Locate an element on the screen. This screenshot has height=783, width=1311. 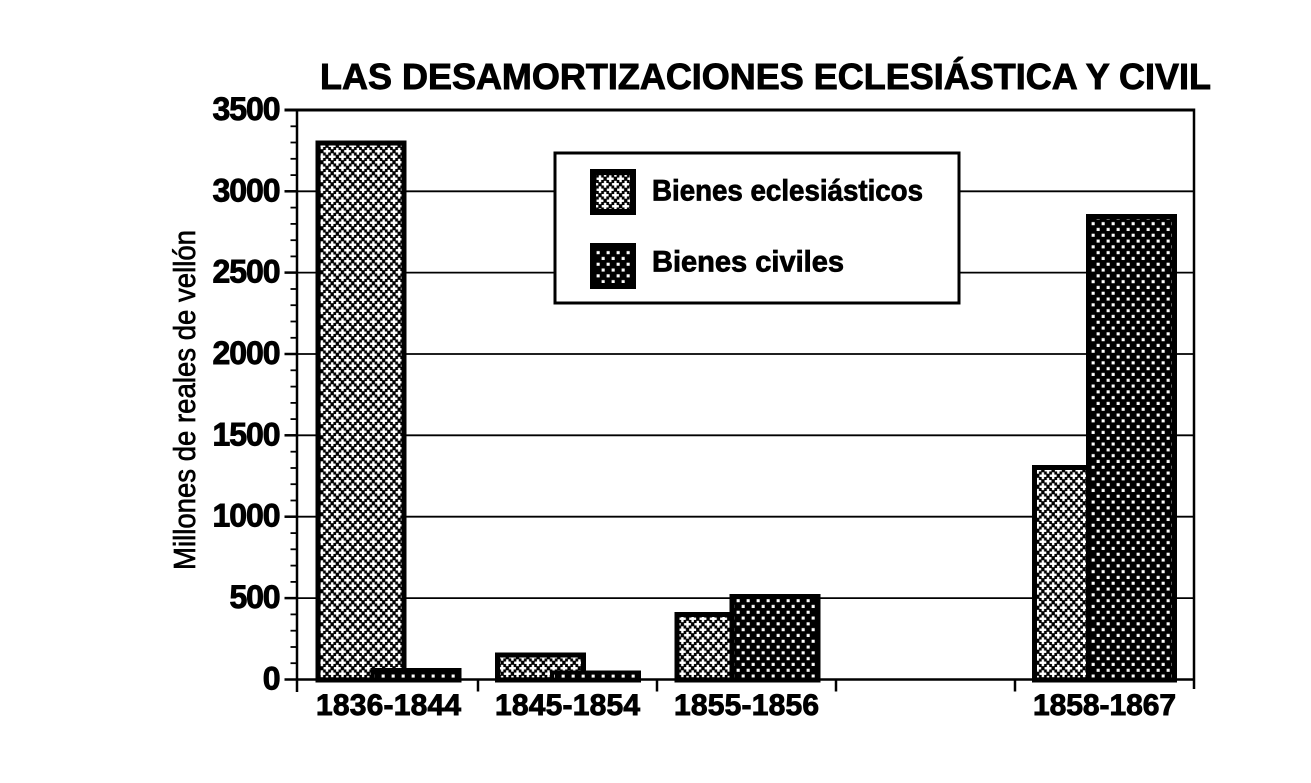
svg-text: Millones de reales de vellón is located at coordinates (184, 400).